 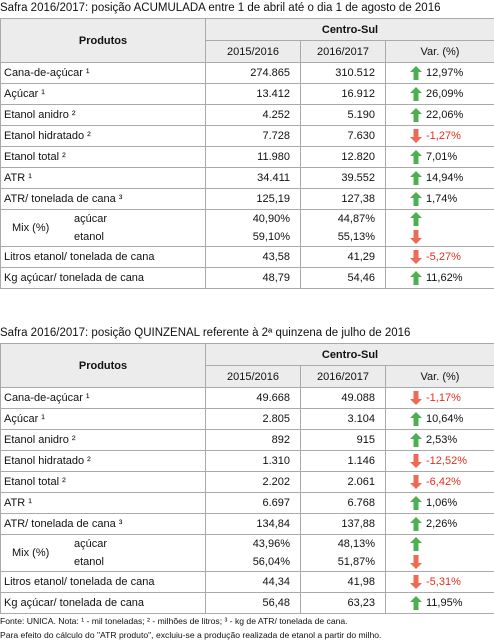 I want to click on var-value: 14,94%, so click(x=445, y=178).